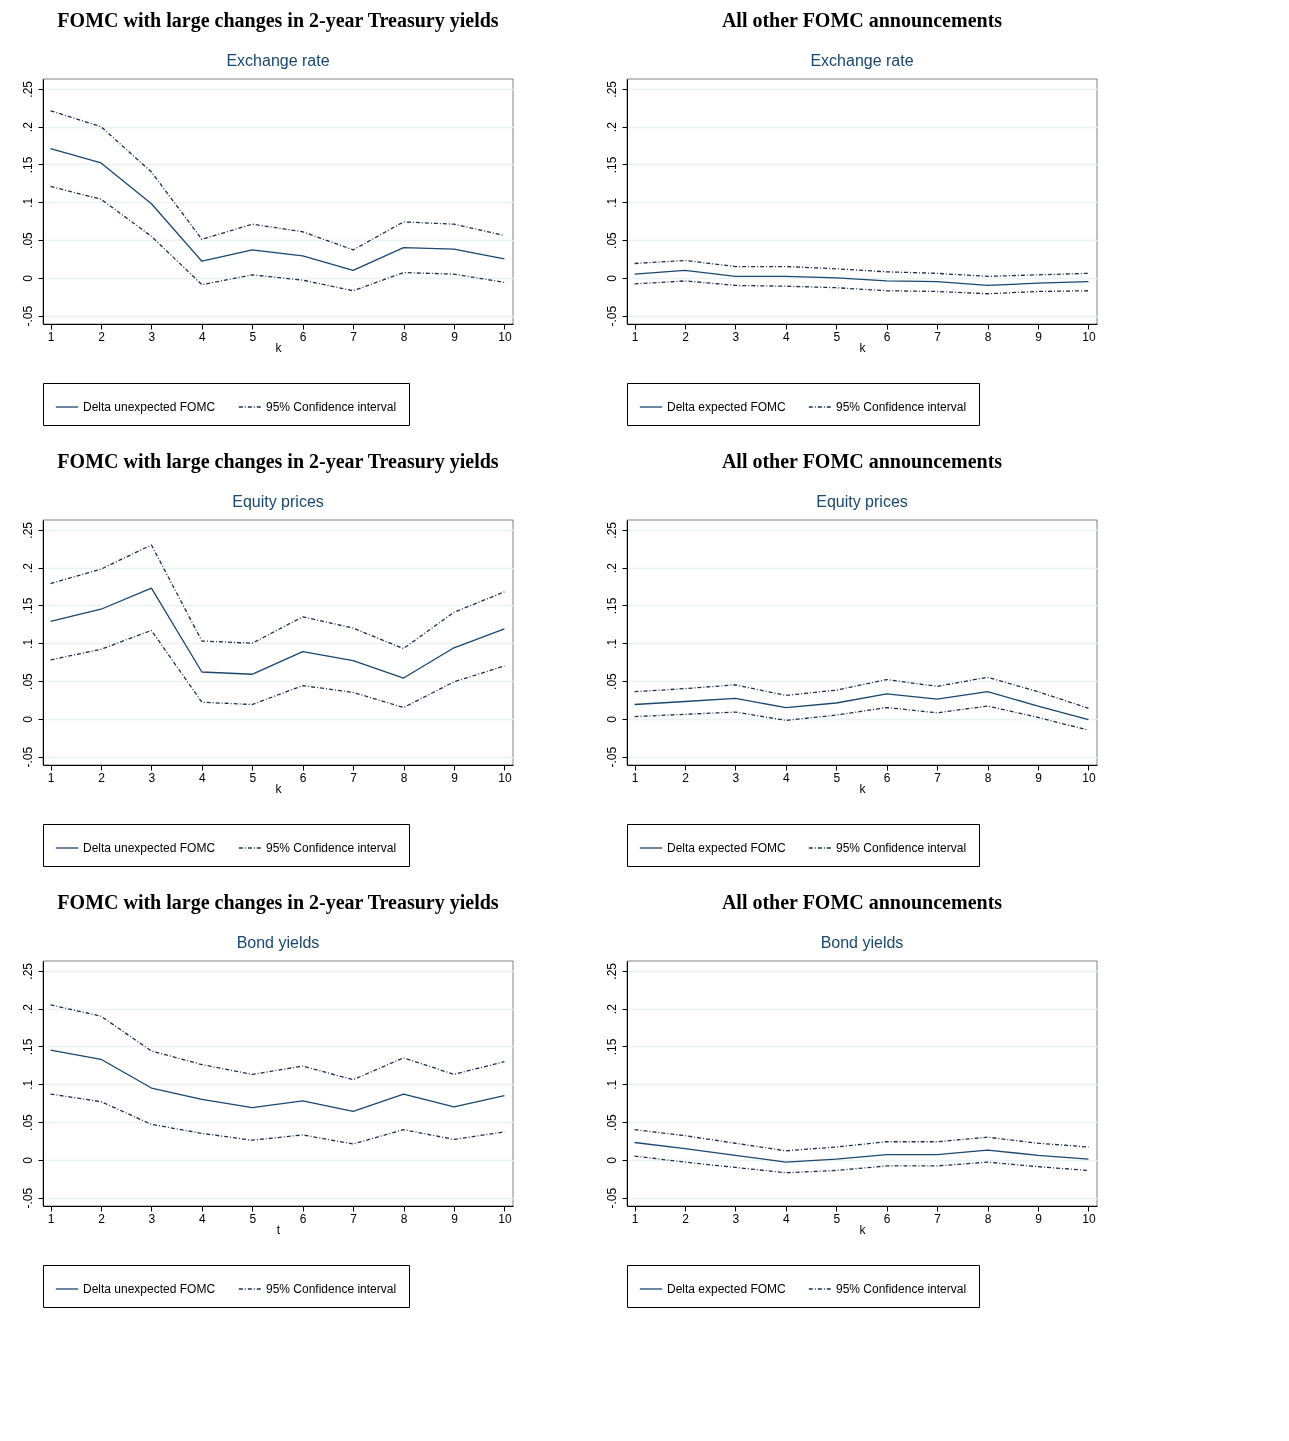  What do you see at coordinates (862, 60) in the screenshot?
I see `chart-subtitle: Exchange rate` at bounding box center [862, 60].